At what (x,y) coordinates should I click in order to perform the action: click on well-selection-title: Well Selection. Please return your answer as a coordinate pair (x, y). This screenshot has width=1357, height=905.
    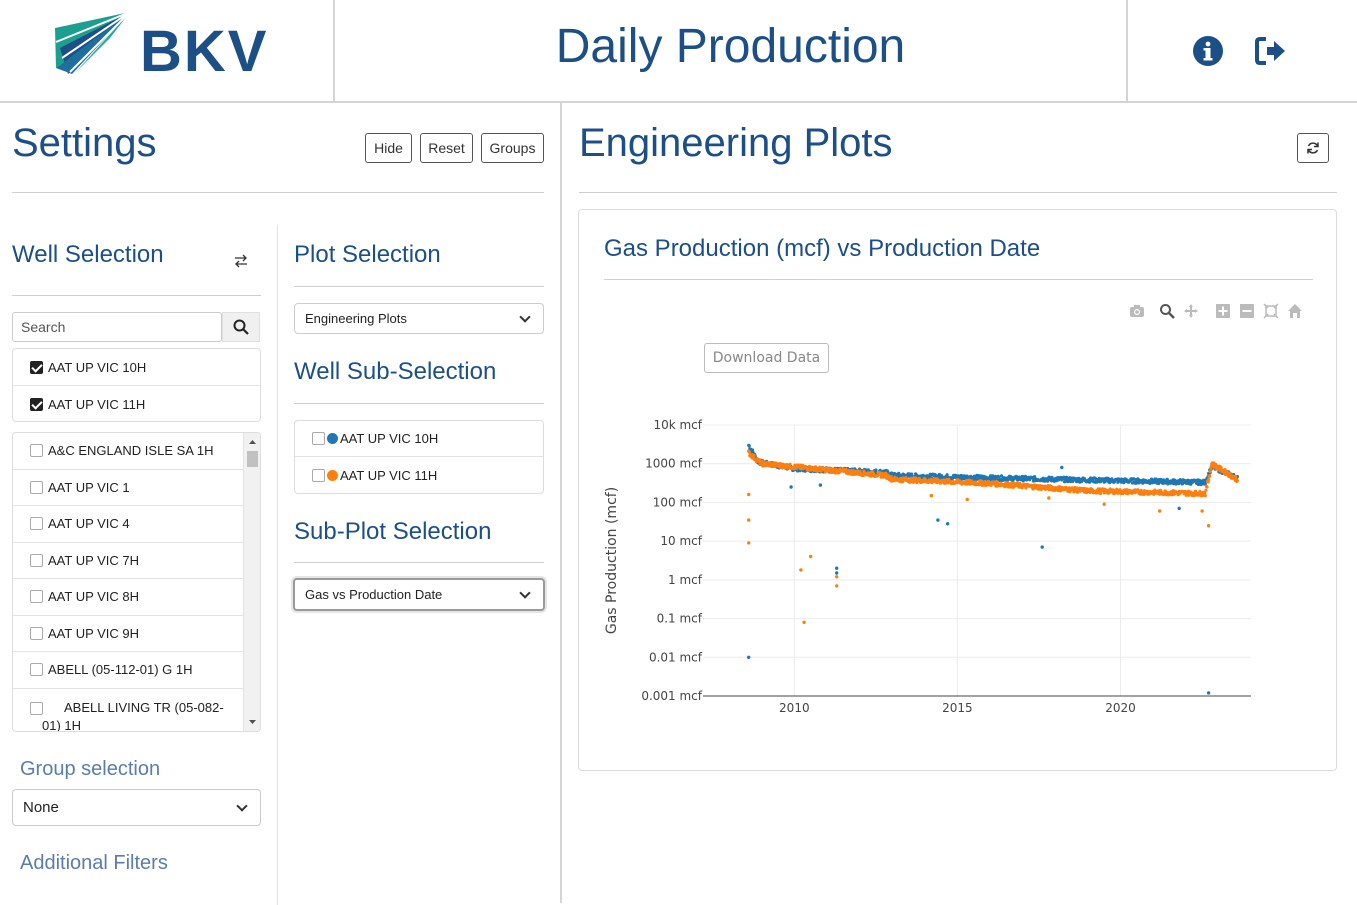
    Looking at the image, I should click on (88, 254).